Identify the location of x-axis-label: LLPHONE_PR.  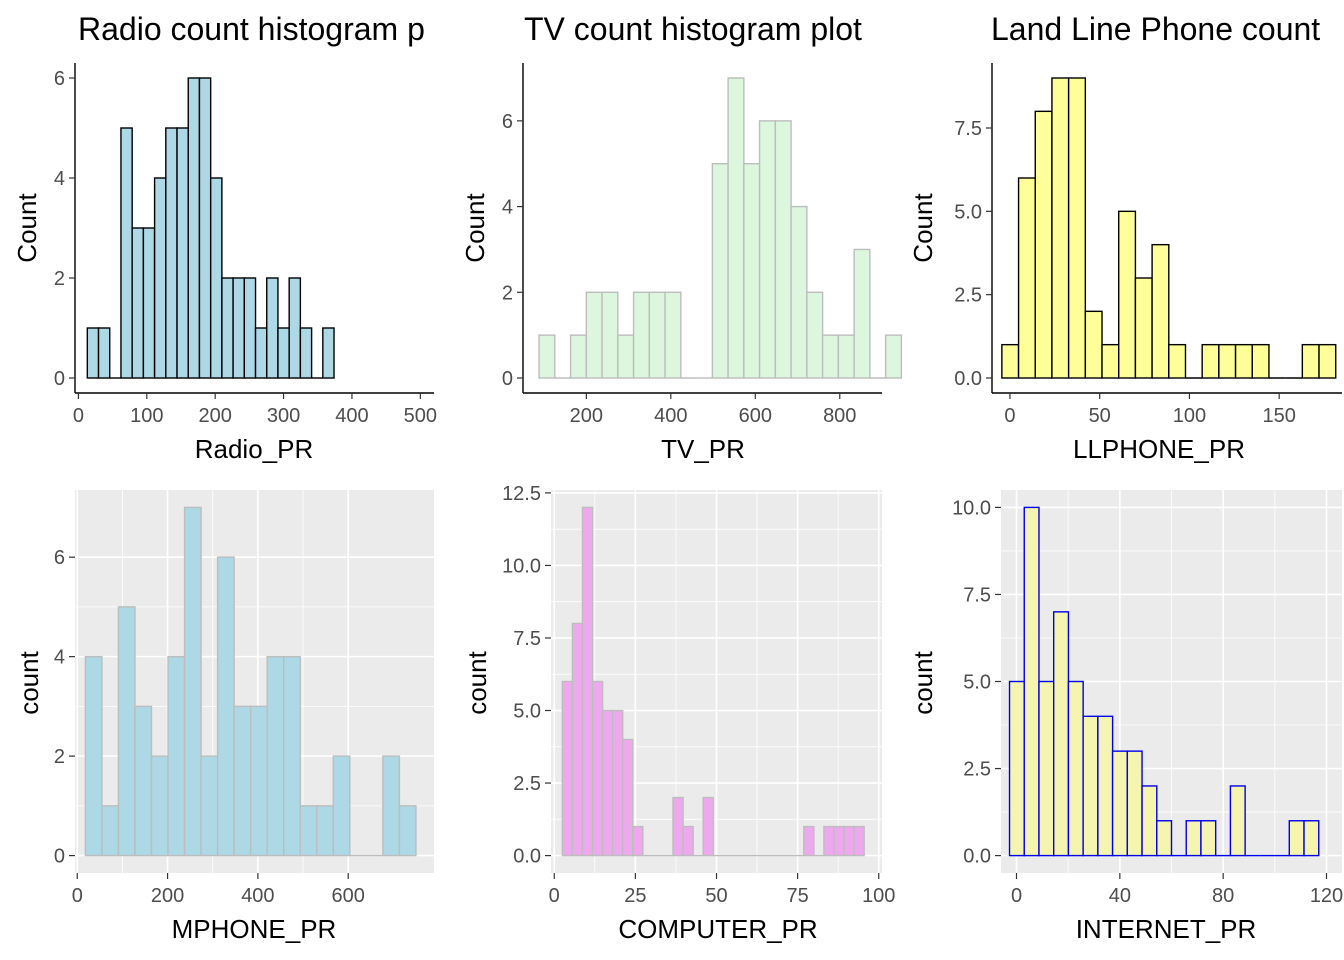
(1159, 449).